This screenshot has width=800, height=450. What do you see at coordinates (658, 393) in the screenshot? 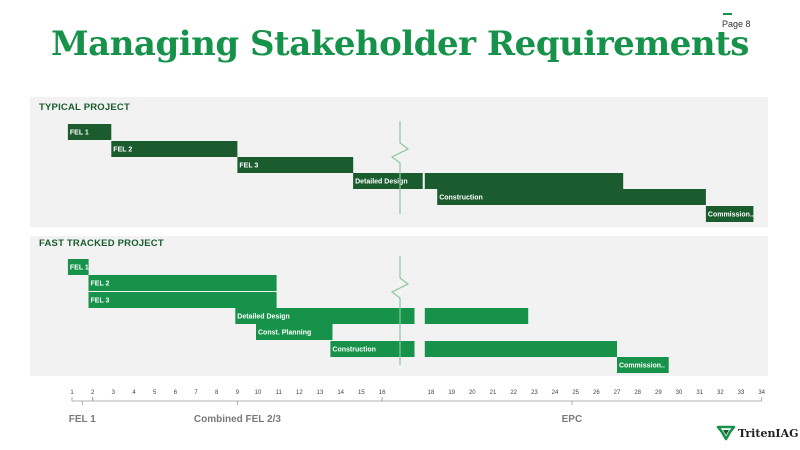
I see `x-tick-label: 29` at bounding box center [658, 393].